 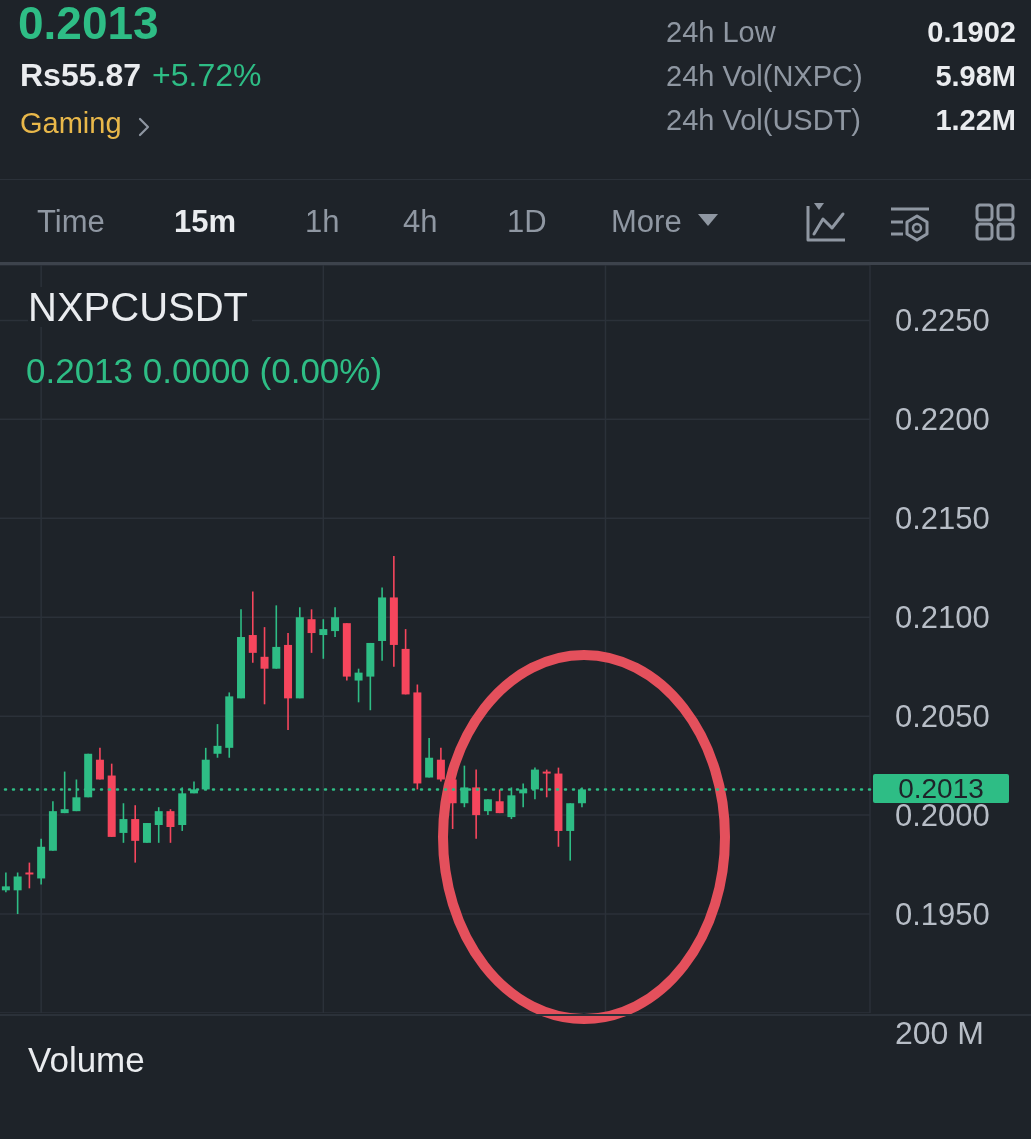 I want to click on y-tick-label: 0.2200, so click(x=942, y=420).